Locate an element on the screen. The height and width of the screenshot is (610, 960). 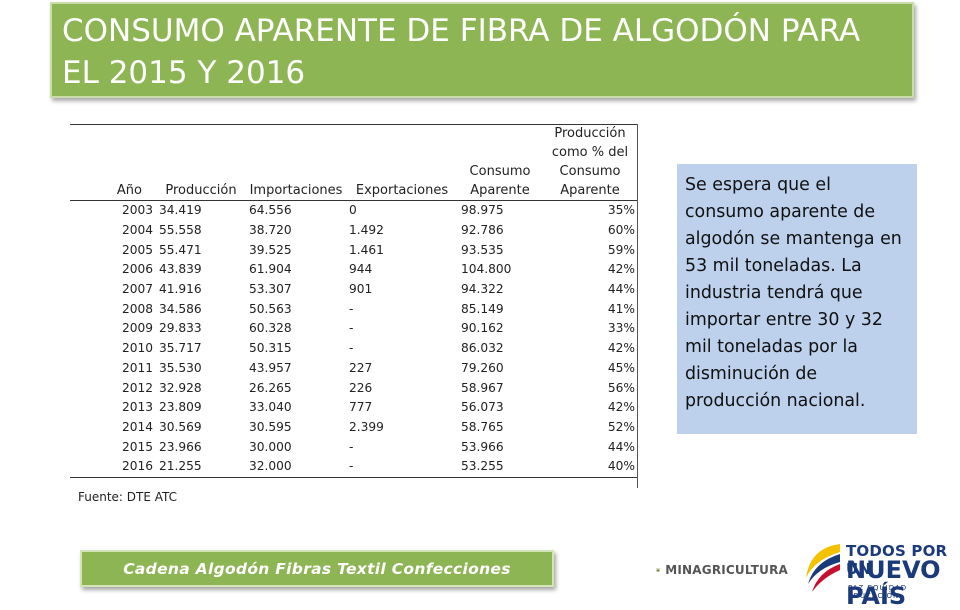
cell-pct: 45% is located at coordinates (590, 369).